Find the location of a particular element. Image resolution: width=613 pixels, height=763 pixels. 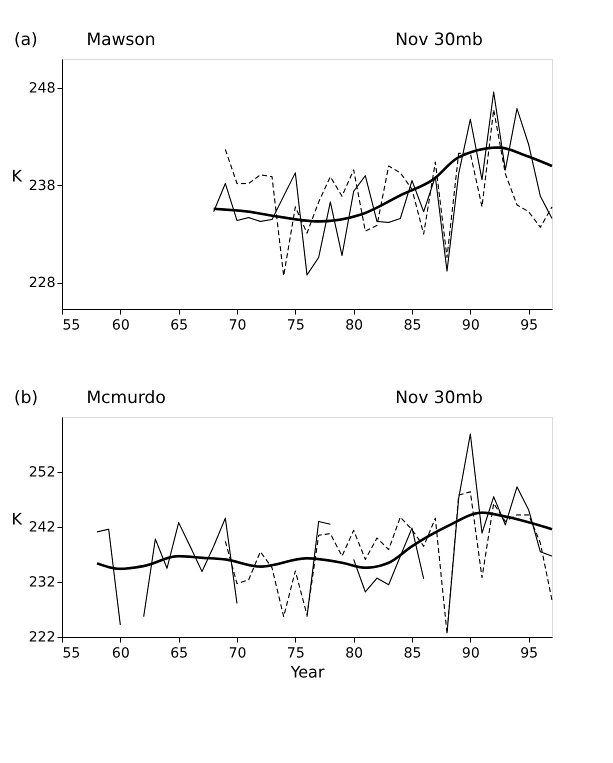

chart-title: Mcmurdo is located at coordinates (126, 398).